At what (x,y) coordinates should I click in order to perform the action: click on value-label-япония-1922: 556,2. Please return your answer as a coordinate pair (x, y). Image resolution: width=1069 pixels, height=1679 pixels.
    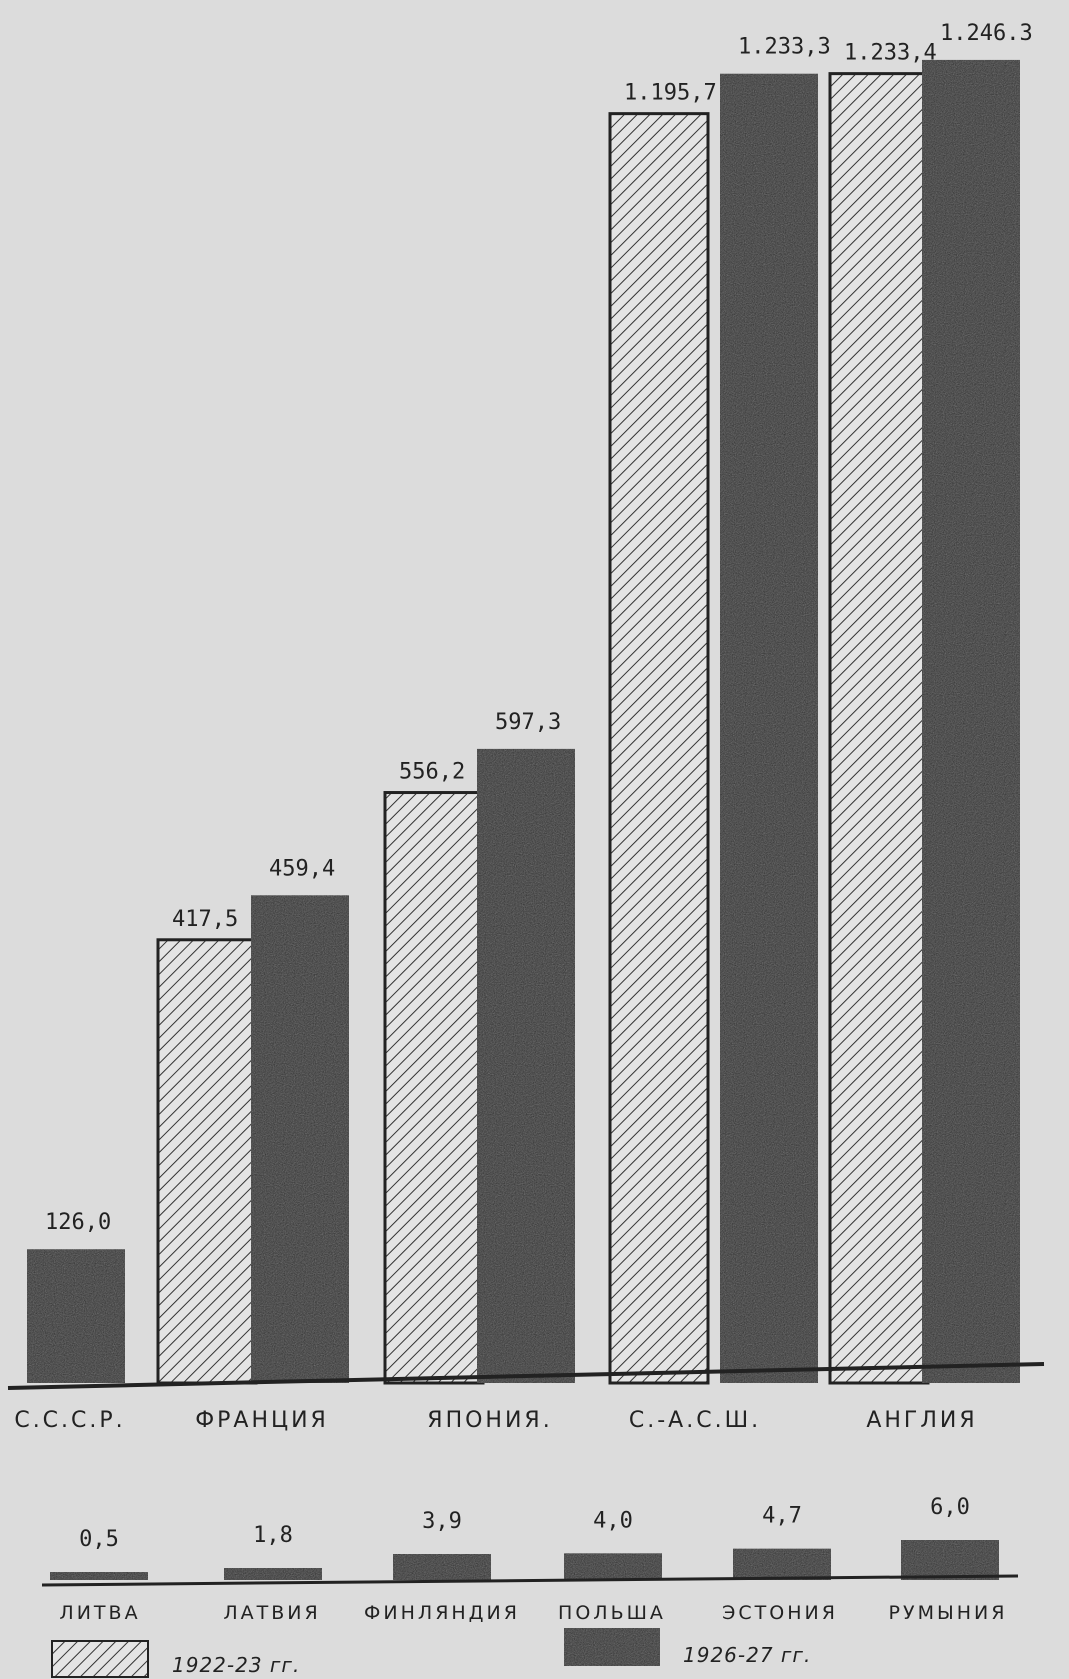
    Looking at the image, I should click on (432, 772).